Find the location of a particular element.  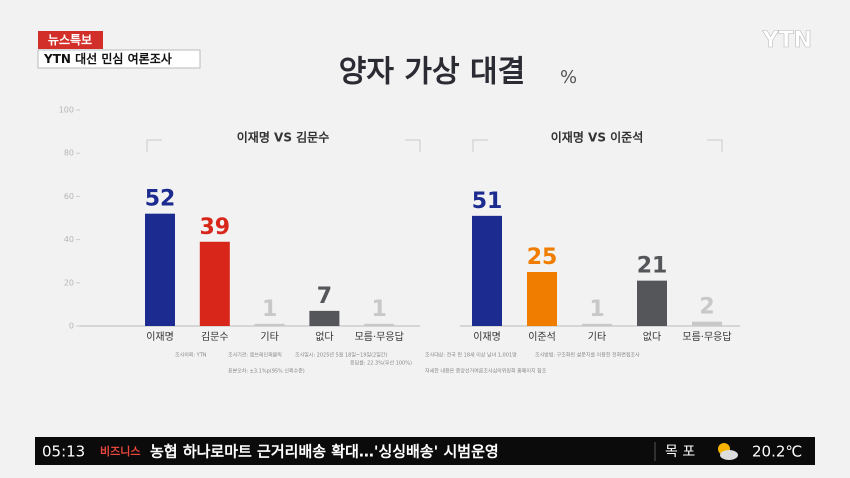

ticker-time: 05:13 is located at coordinates (63, 452).